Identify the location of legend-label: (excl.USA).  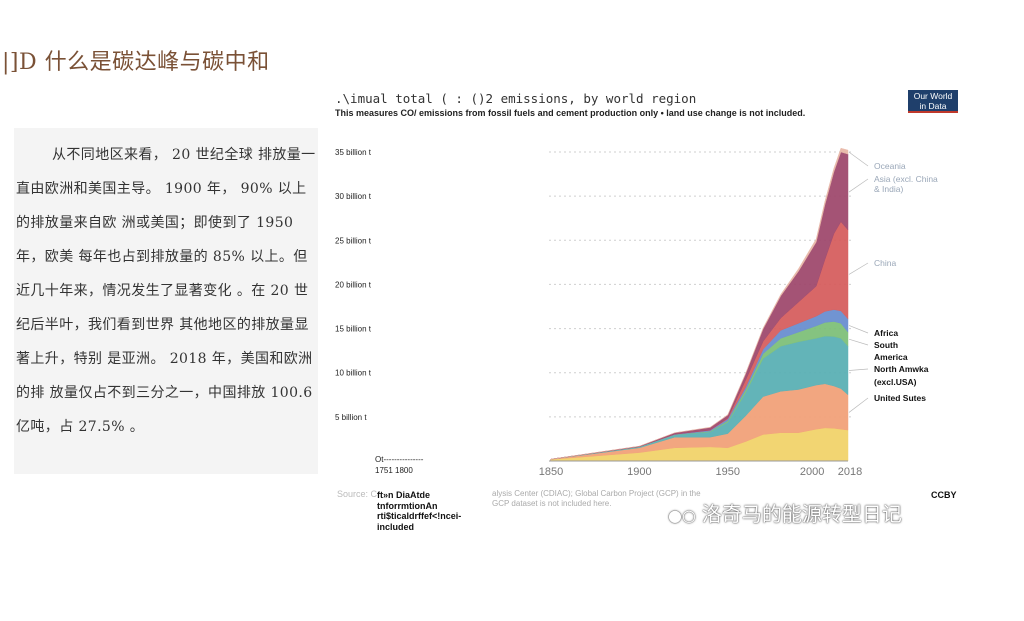
(895, 382).